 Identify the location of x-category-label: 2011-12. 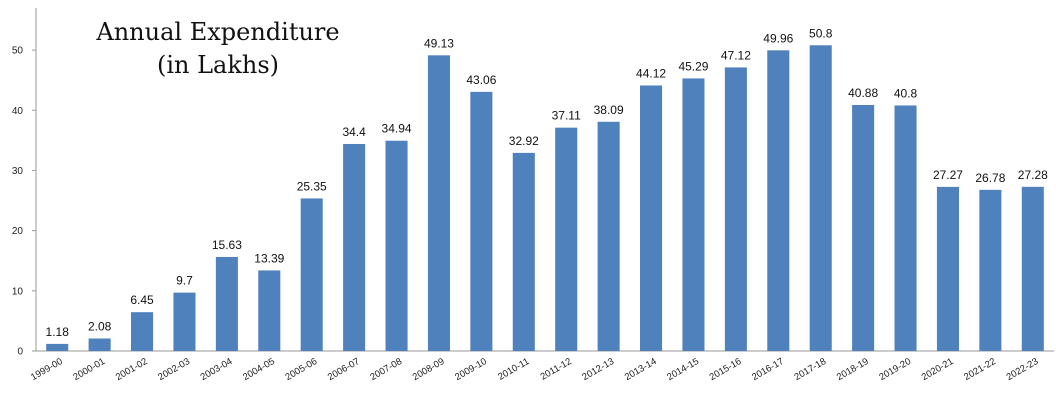
(556, 369).